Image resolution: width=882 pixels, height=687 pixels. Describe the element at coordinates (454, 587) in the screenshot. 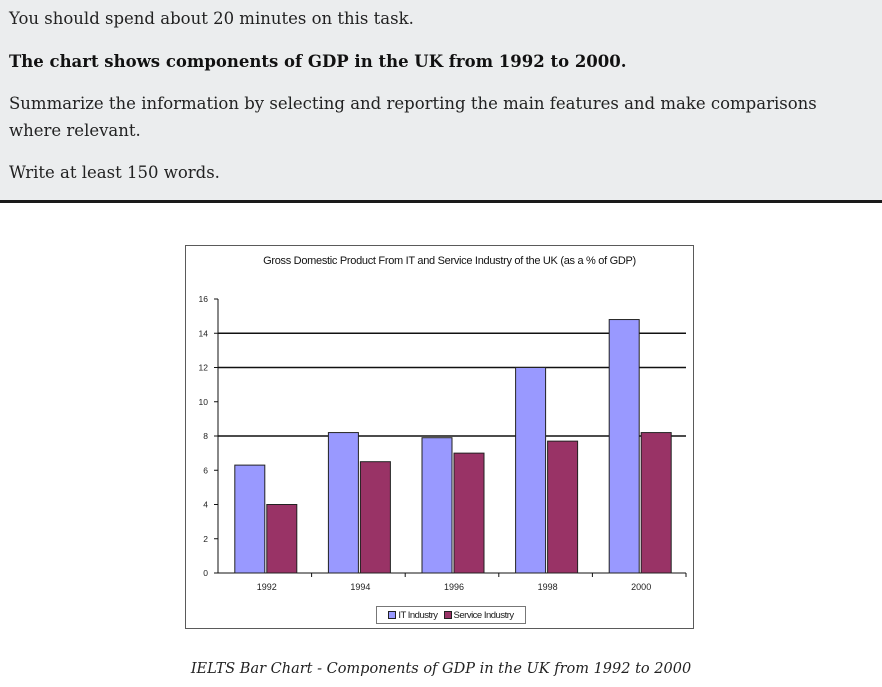

I see `x-tick-label: 1996` at that location.